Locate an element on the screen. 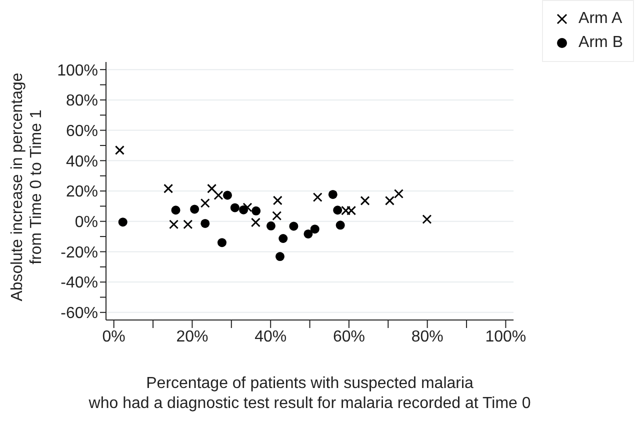  y-tick-label: -20% is located at coordinates (79, 253).